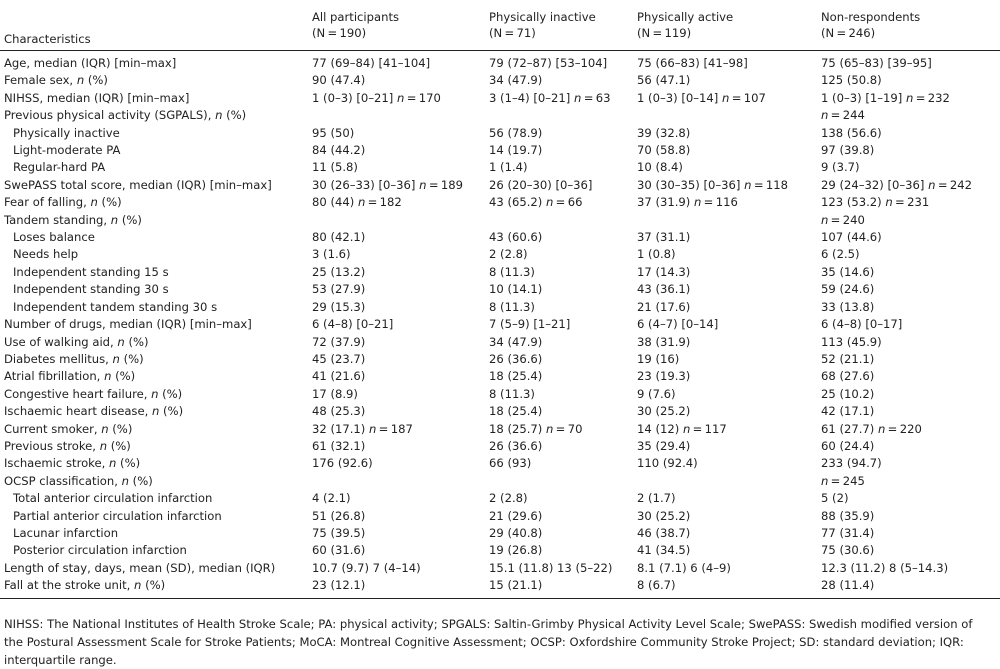 This screenshot has width=1000, height=669. Describe the element at coordinates (91, 271) in the screenshot. I see `row-label: Independent standing 15 s` at that location.